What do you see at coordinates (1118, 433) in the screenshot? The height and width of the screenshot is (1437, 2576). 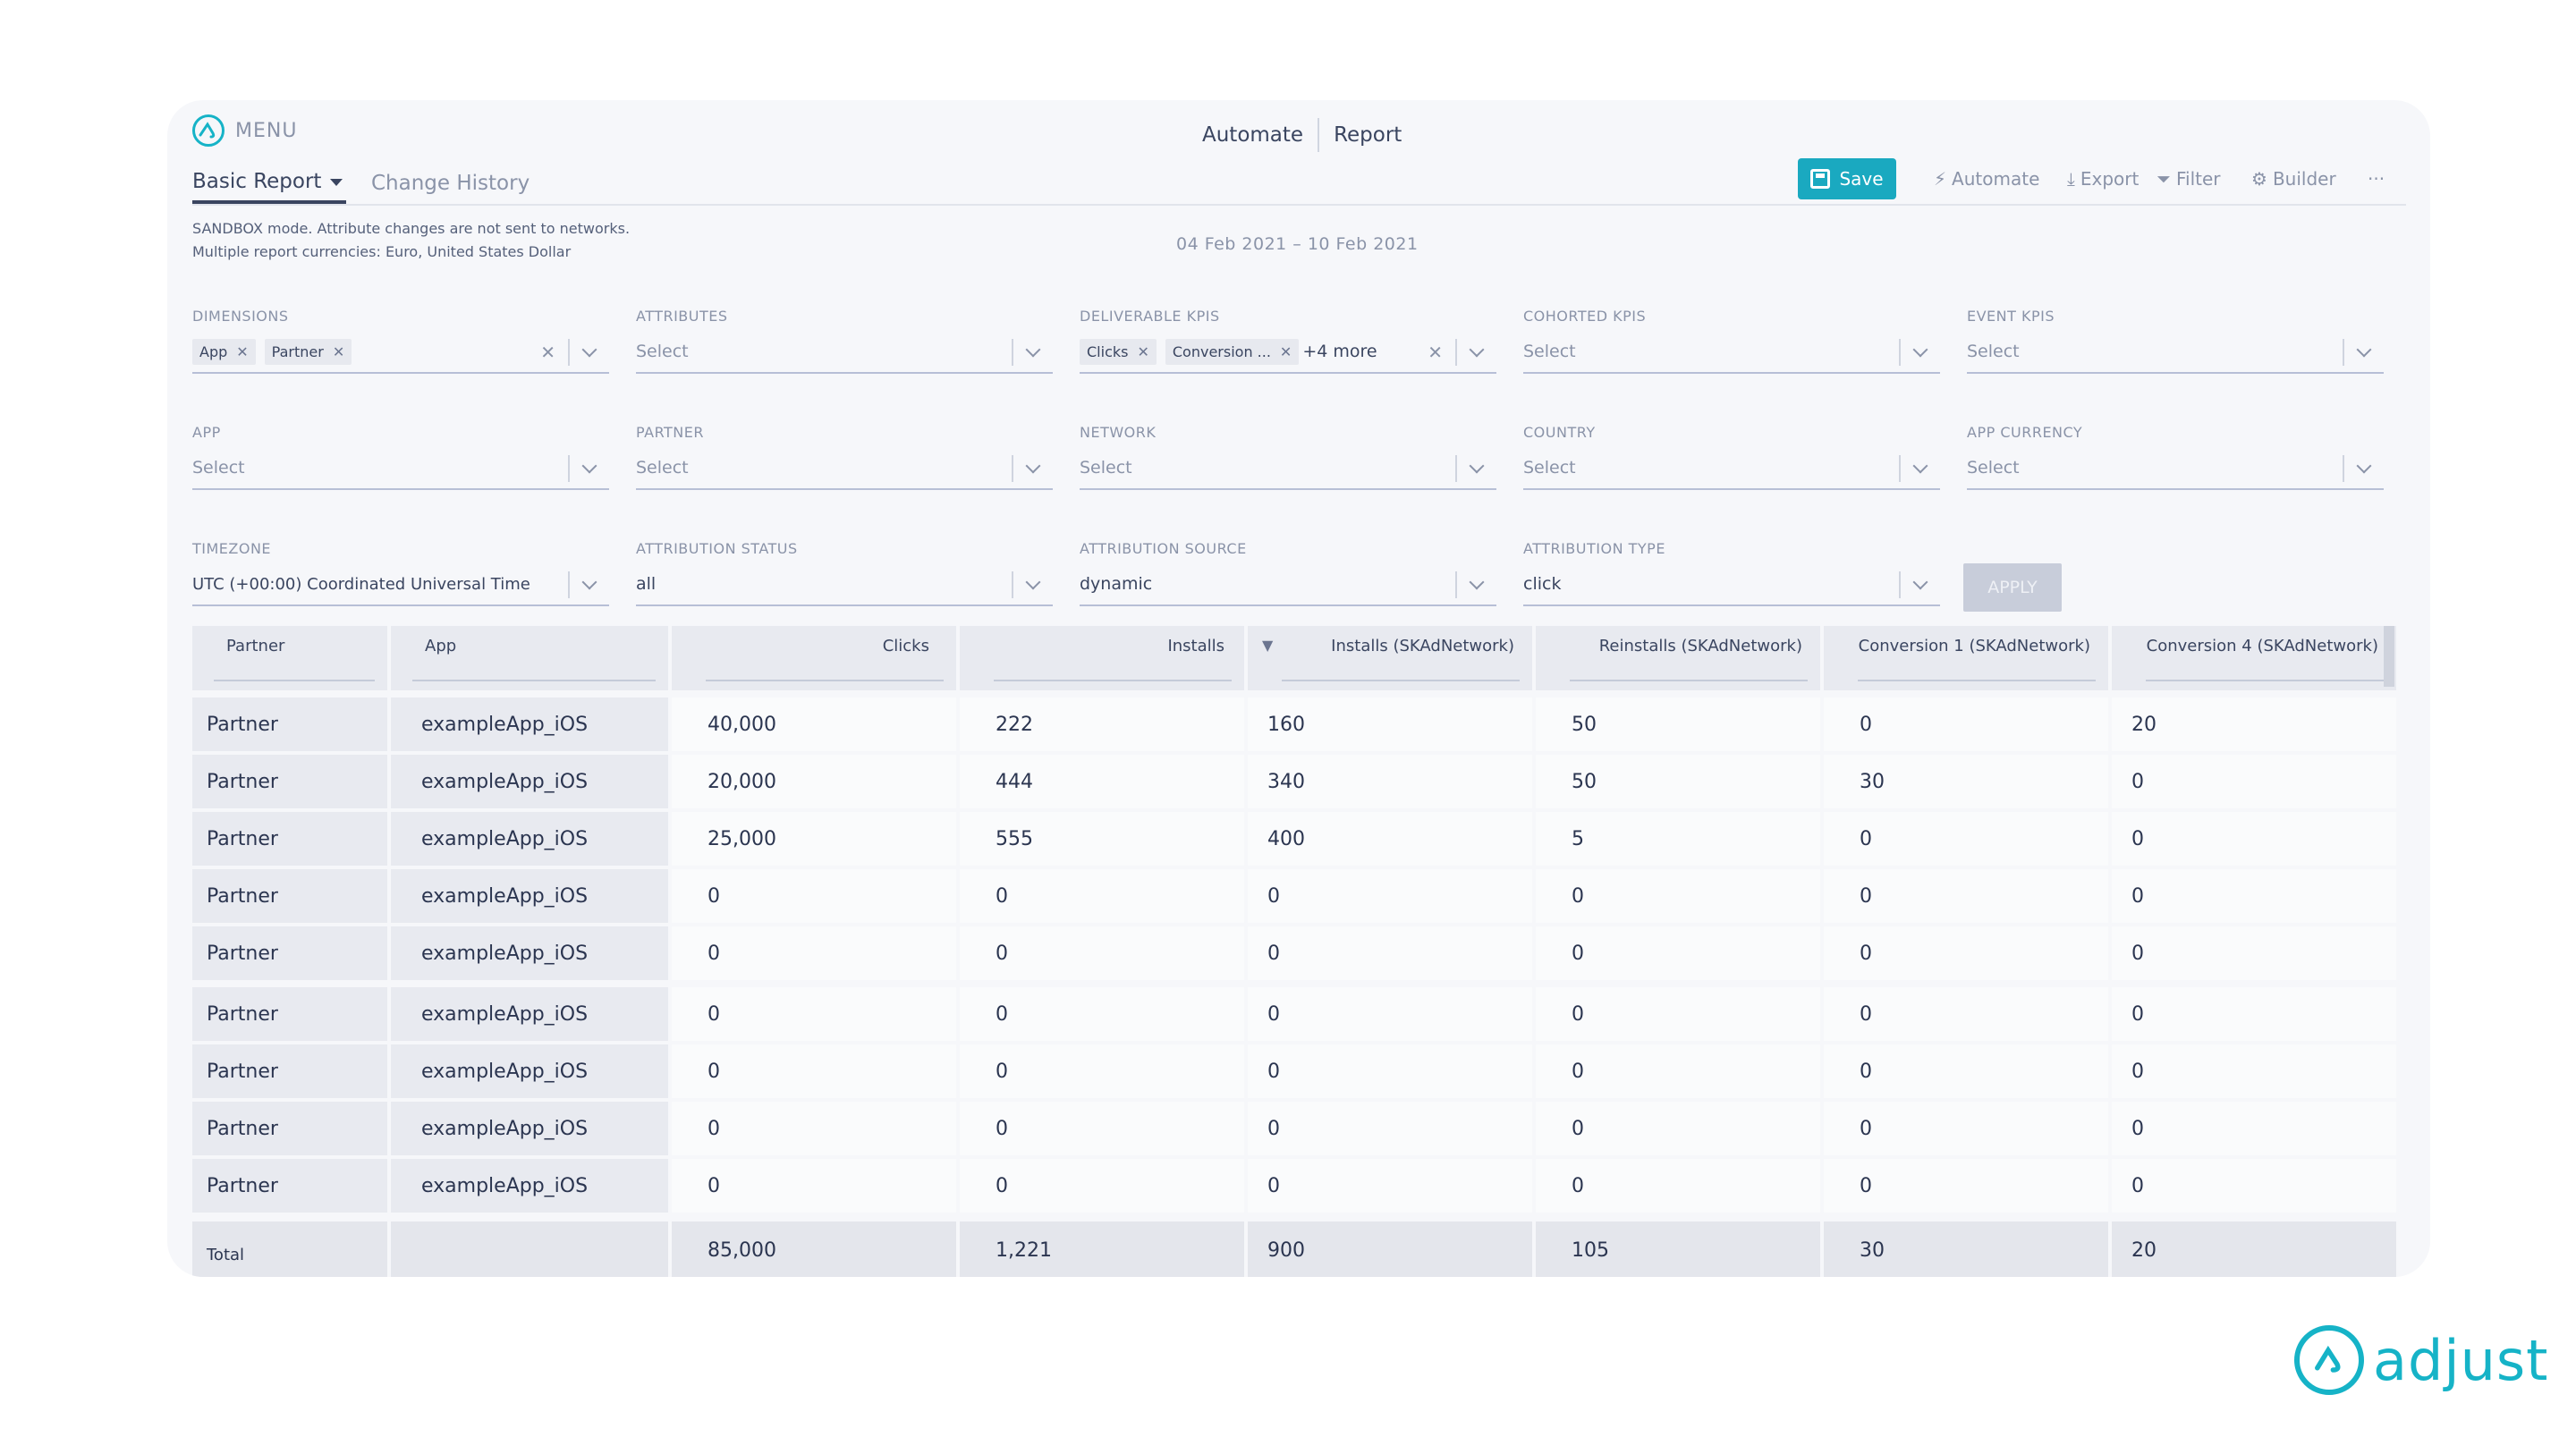 I see `network-label: NETWORK` at bounding box center [1118, 433].